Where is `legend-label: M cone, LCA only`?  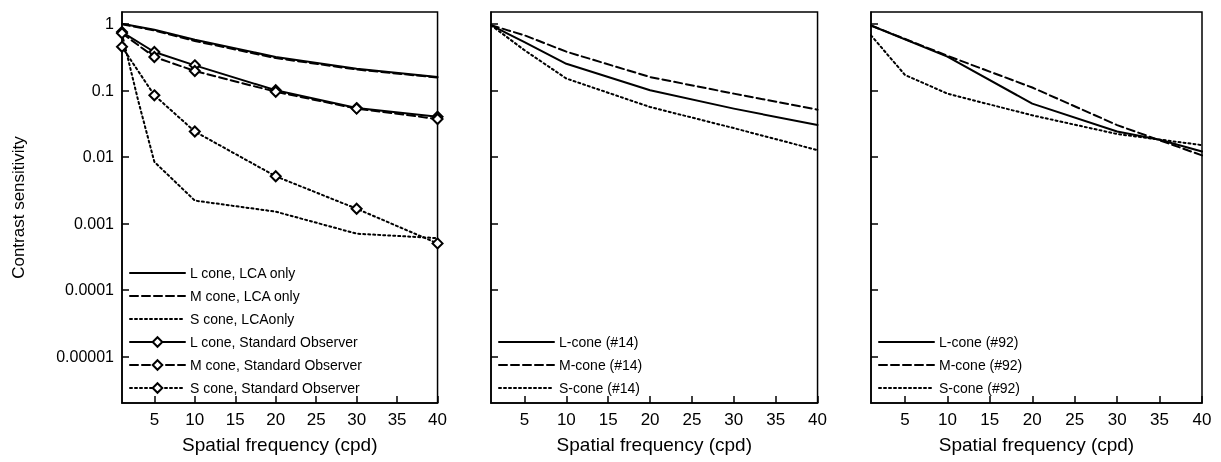 legend-label: M cone, LCA only is located at coordinates (245, 296).